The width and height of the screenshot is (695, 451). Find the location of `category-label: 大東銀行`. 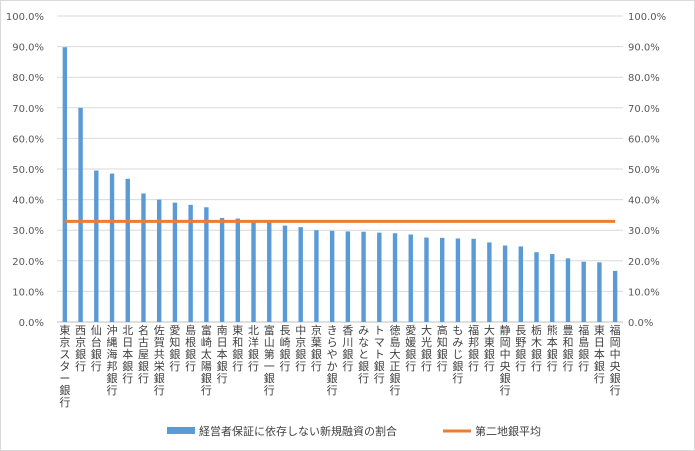

category-label: 大東銀行 is located at coordinates (489, 348).